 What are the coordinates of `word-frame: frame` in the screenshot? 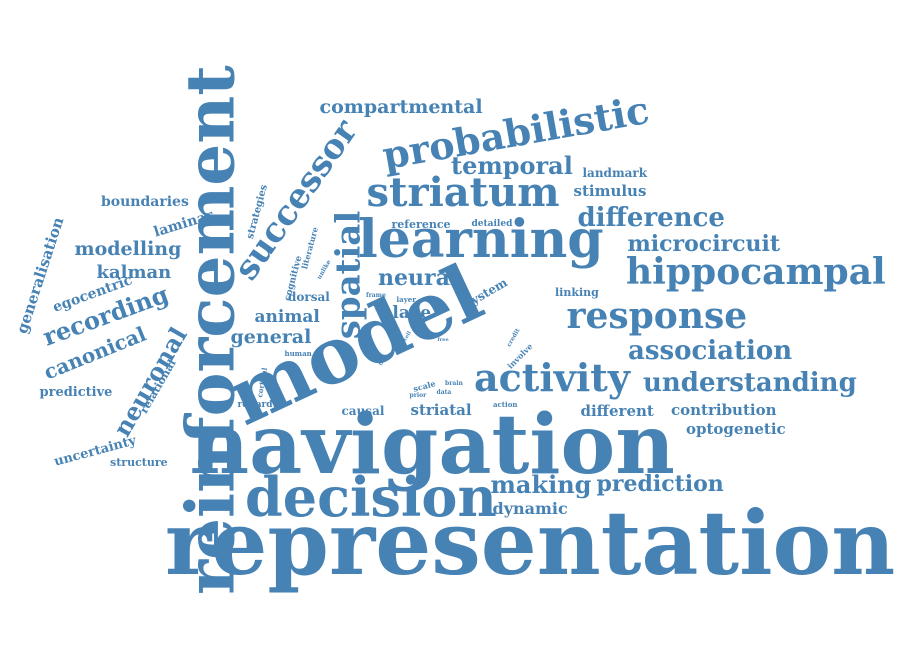 It's located at (376, 295).